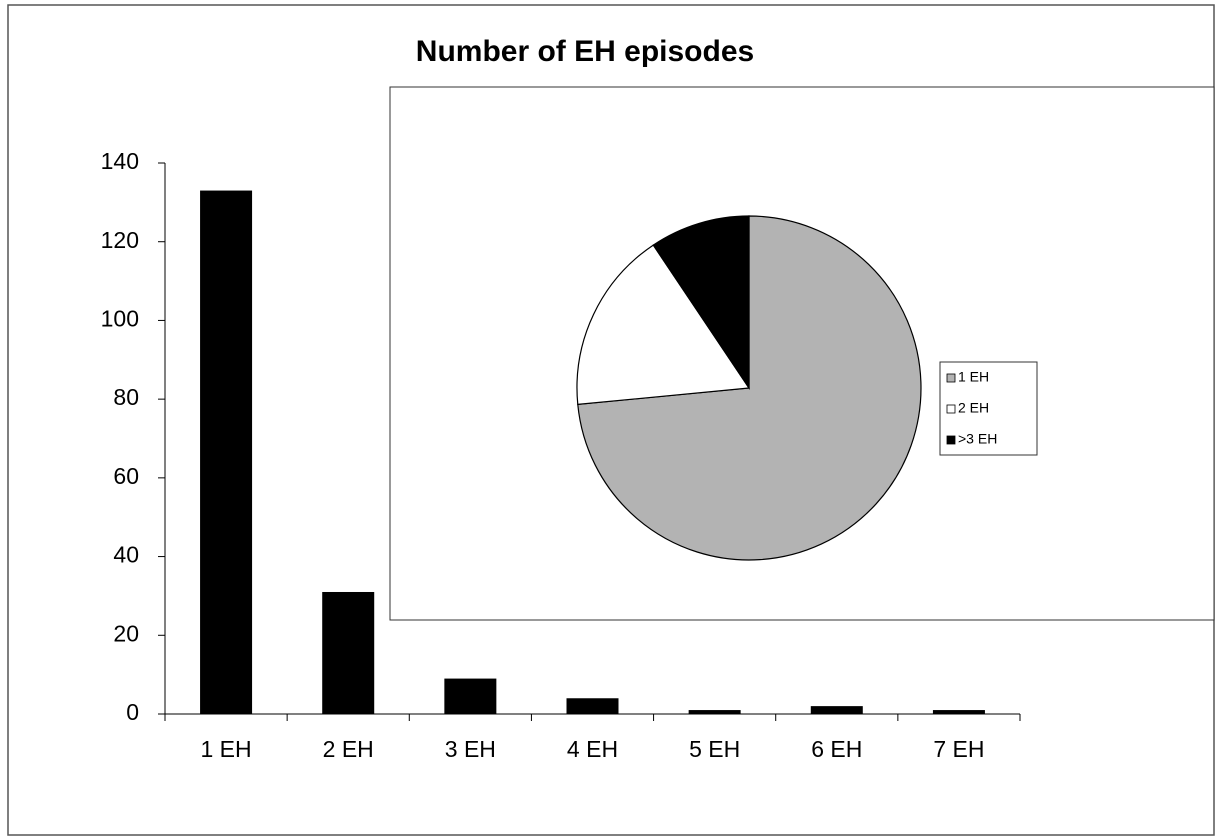 This screenshot has width=1215, height=837. What do you see at coordinates (348, 749) in the screenshot?
I see `x-tick-label: 2 EH` at bounding box center [348, 749].